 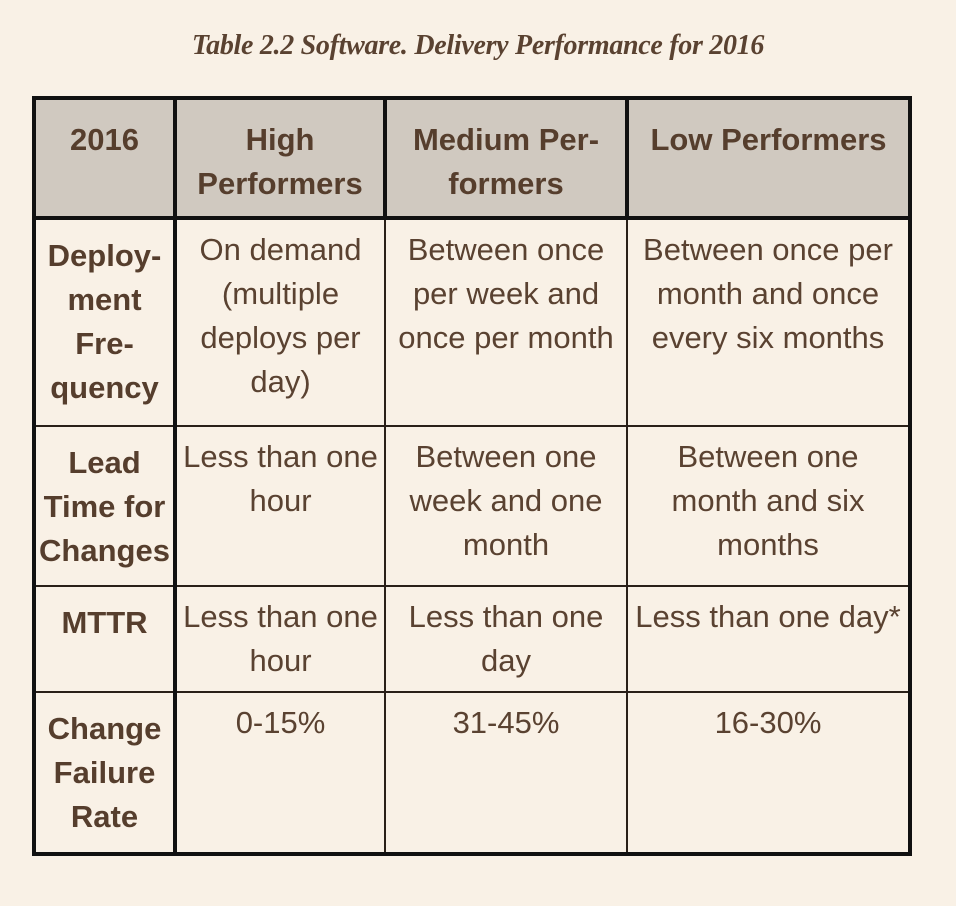 I want to click on cell-high: 0-15%, so click(x=280, y=773).